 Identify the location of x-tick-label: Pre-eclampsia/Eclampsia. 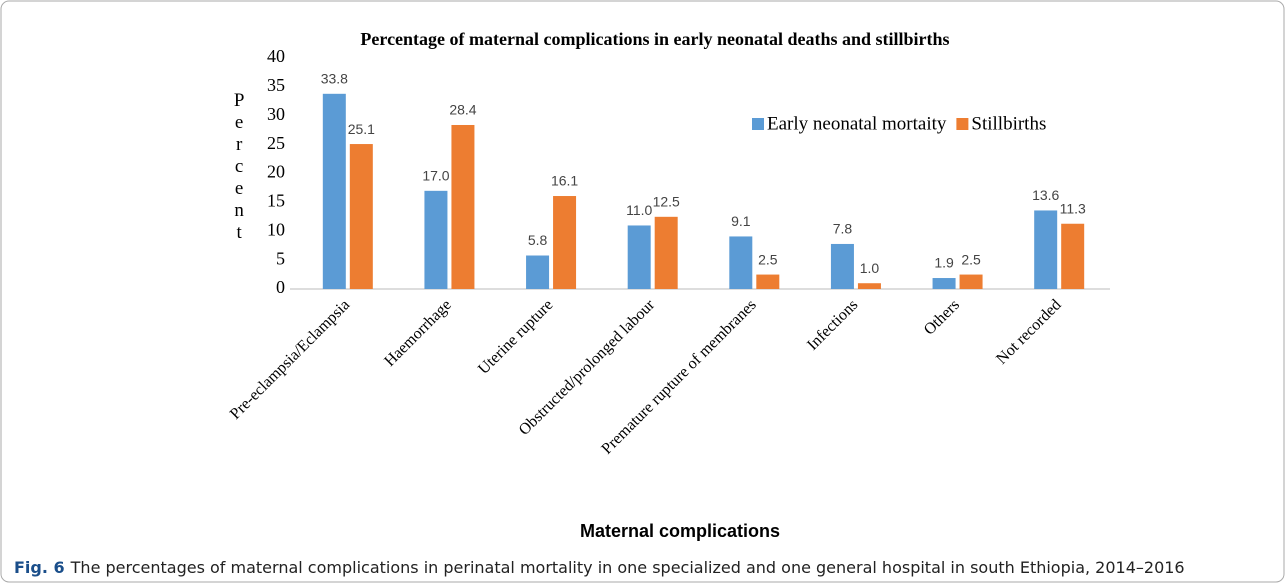
(290, 359).